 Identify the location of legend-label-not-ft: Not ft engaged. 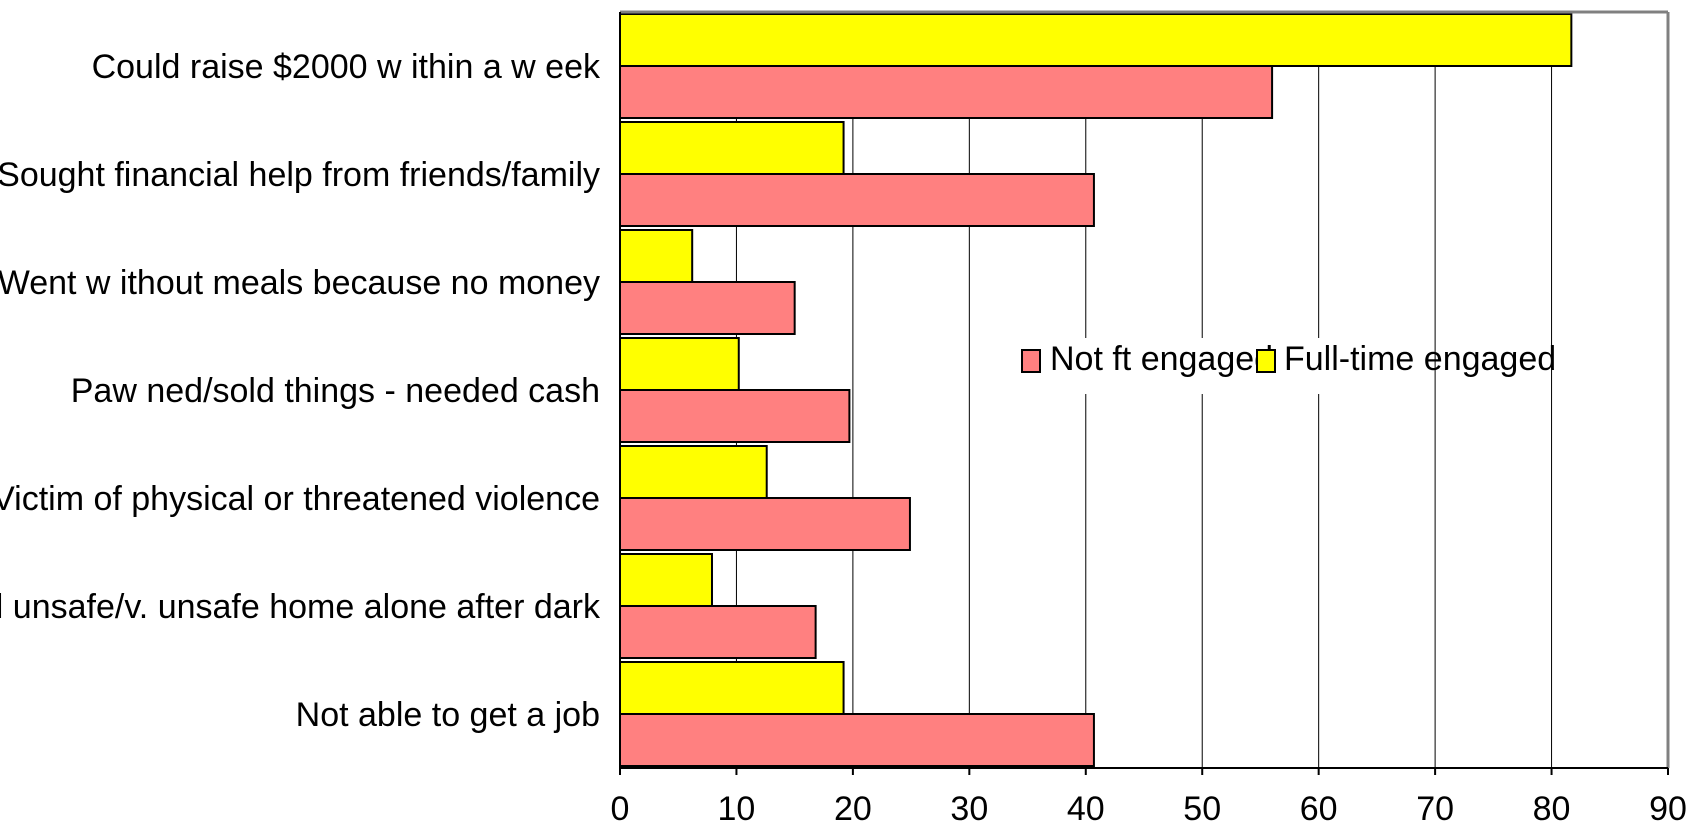
(1161, 359).